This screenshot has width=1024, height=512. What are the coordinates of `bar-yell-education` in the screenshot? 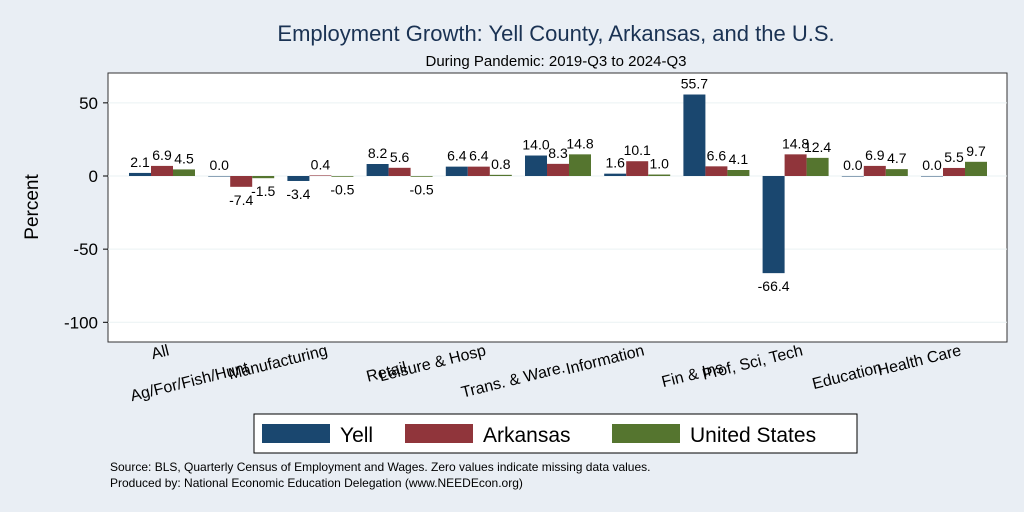 It's located at (852, 176).